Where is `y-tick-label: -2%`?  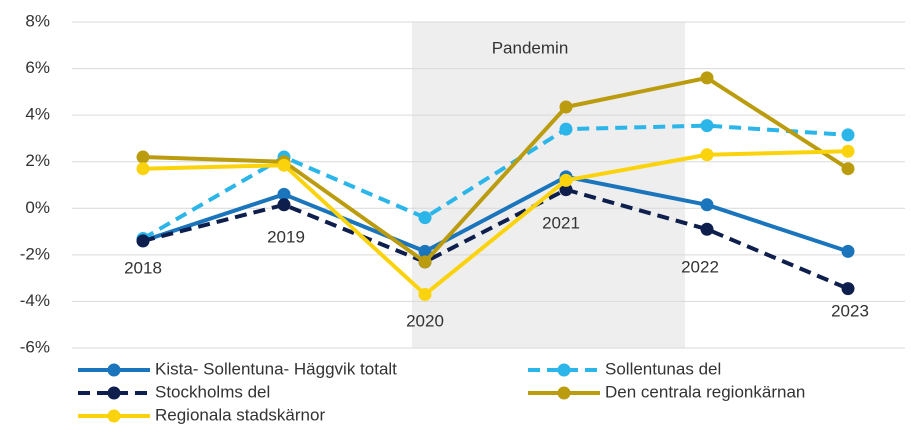 y-tick-label: -2% is located at coordinates (35, 253).